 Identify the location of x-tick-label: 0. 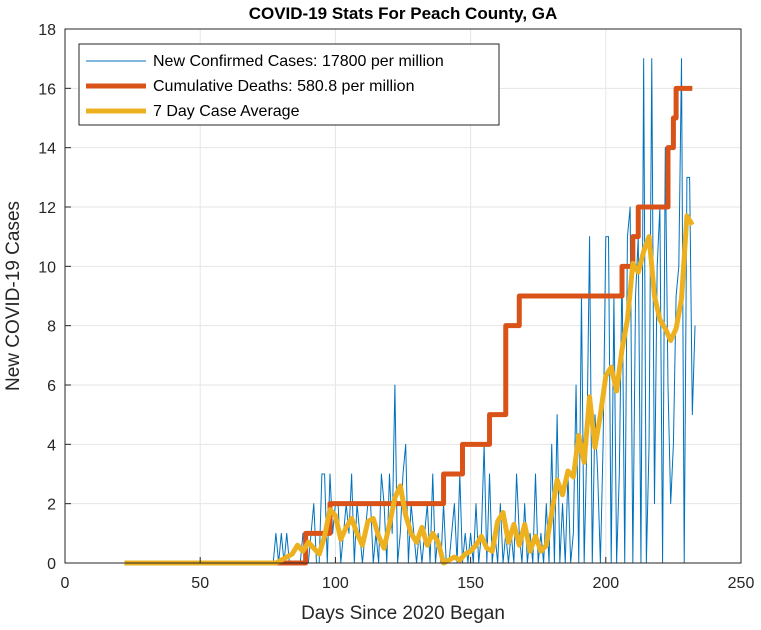
(65, 583).